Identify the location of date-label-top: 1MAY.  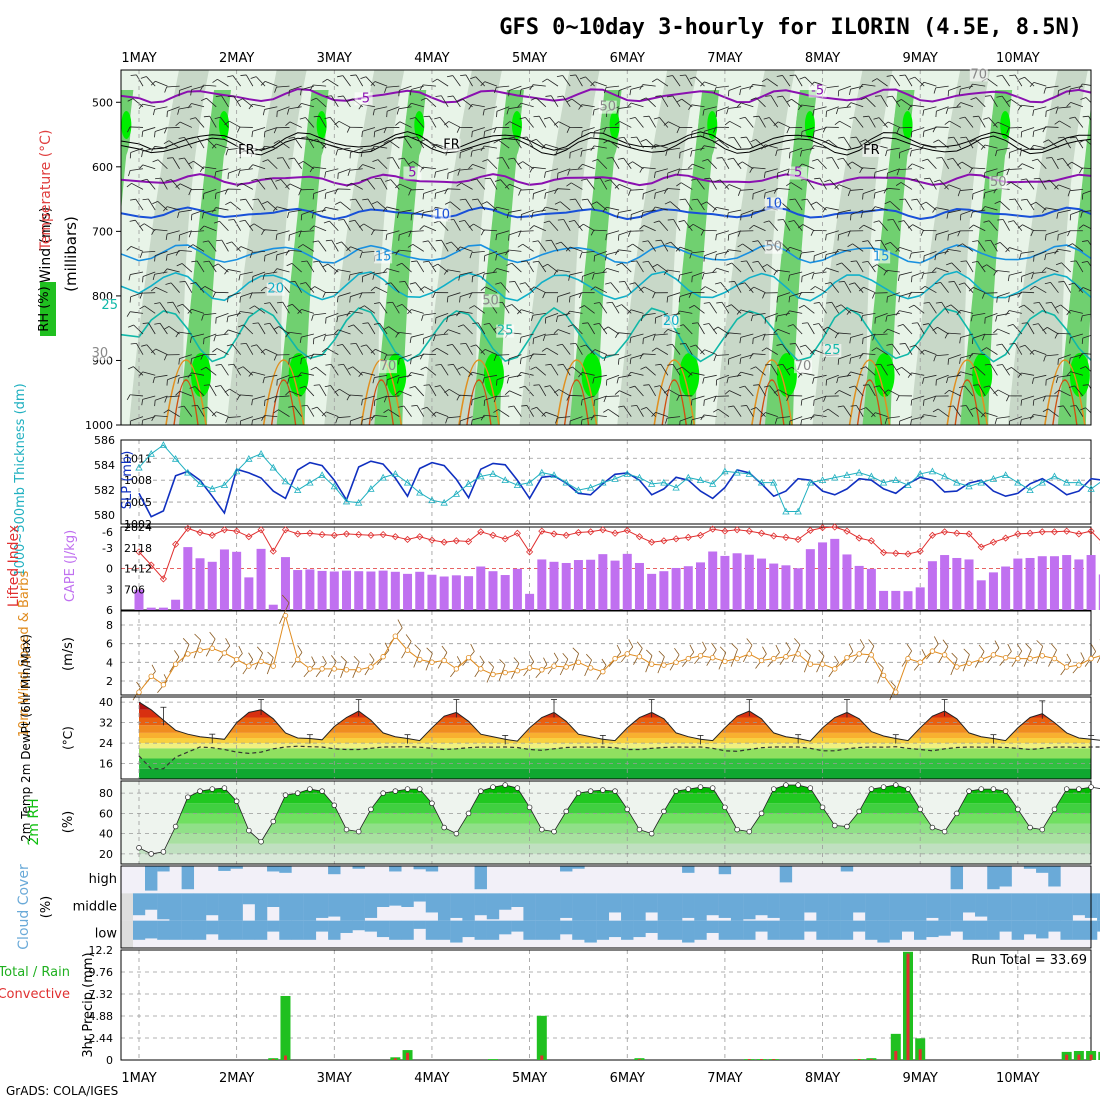
(138, 58).